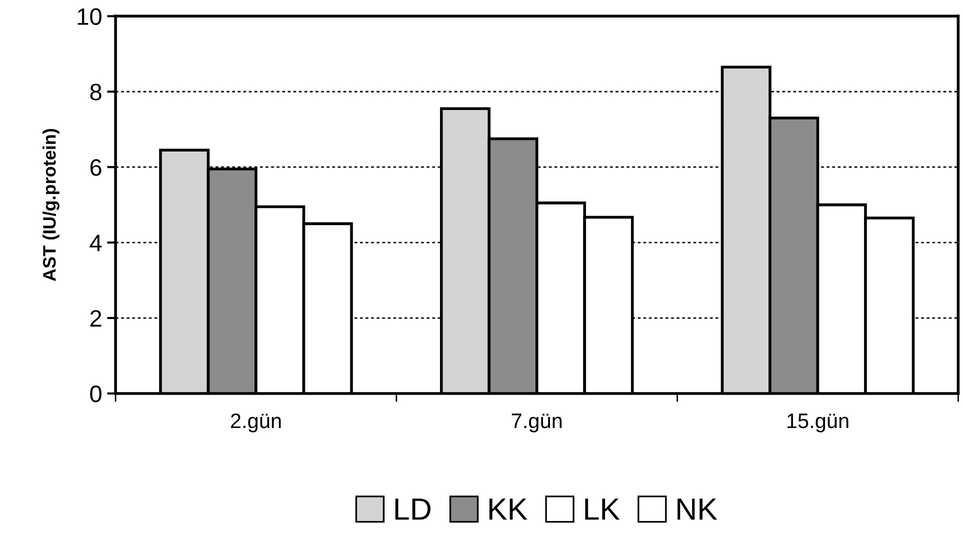 The width and height of the screenshot is (963, 539). What do you see at coordinates (698, 509) in the screenshot?
I see `legend-label: NK` at bounding box center [698, 509].